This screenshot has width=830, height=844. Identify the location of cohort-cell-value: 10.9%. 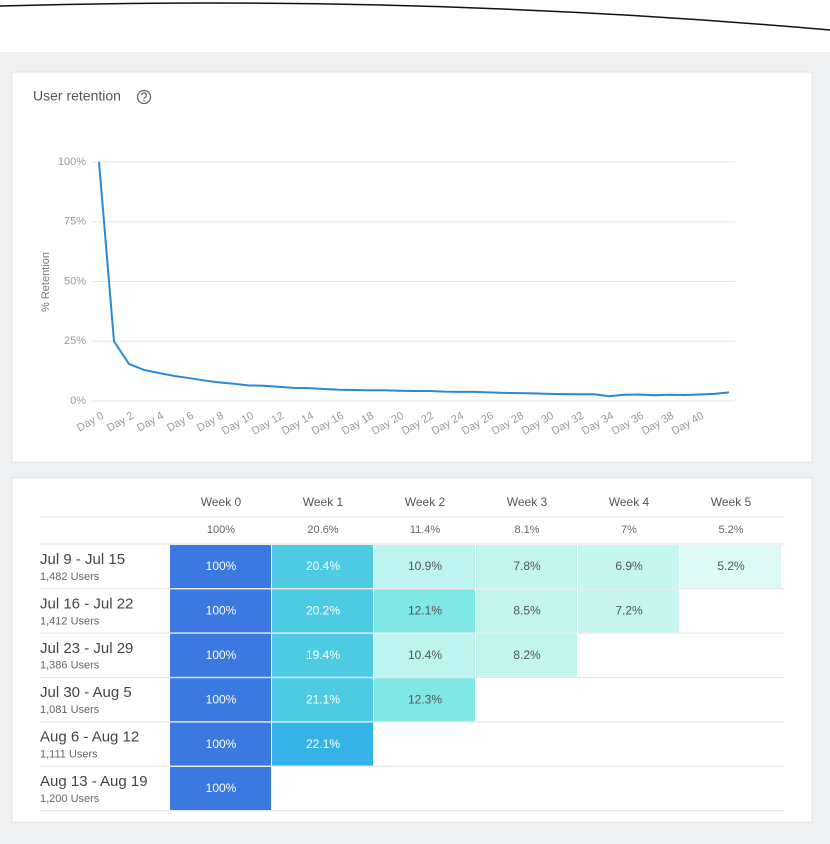
(425, 566).